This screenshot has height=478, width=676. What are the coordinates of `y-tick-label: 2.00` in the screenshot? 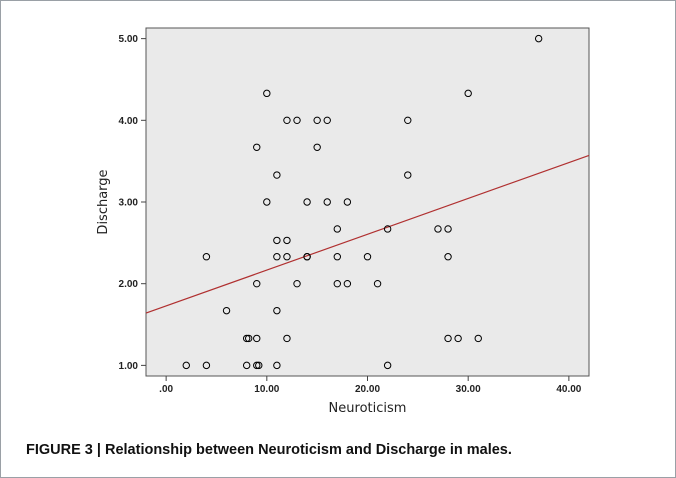 It's located at (129, 284).